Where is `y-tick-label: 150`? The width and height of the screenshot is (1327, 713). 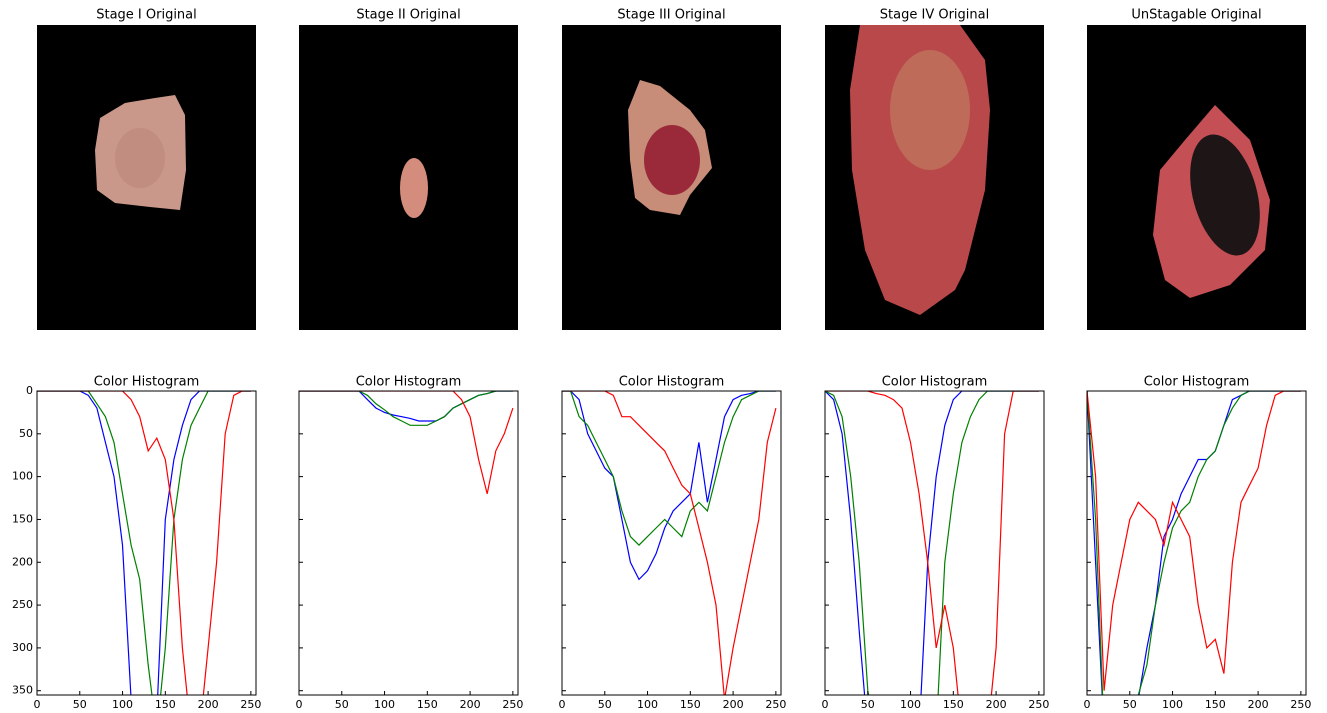
y-tick-label: 150 is located at coordinates (22, 518).